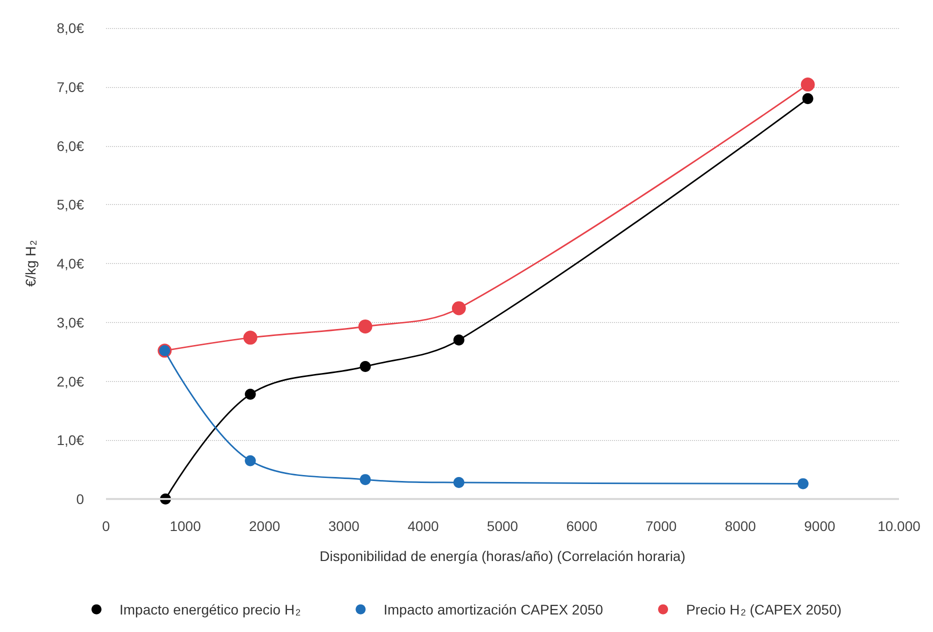 This screenshot has width=933, height=632. I want to click on y-axis-title: €/kg H2, so click(30, 263).